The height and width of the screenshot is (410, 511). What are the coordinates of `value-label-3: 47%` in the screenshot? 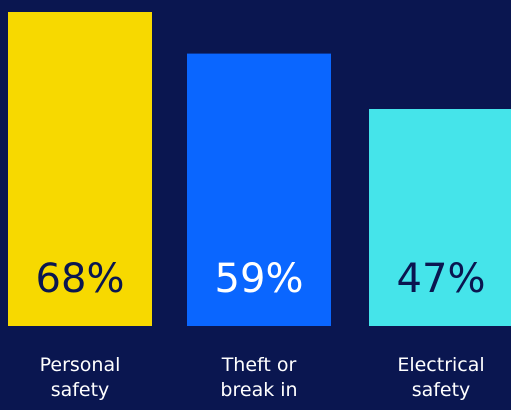 It's located at (441, 279).